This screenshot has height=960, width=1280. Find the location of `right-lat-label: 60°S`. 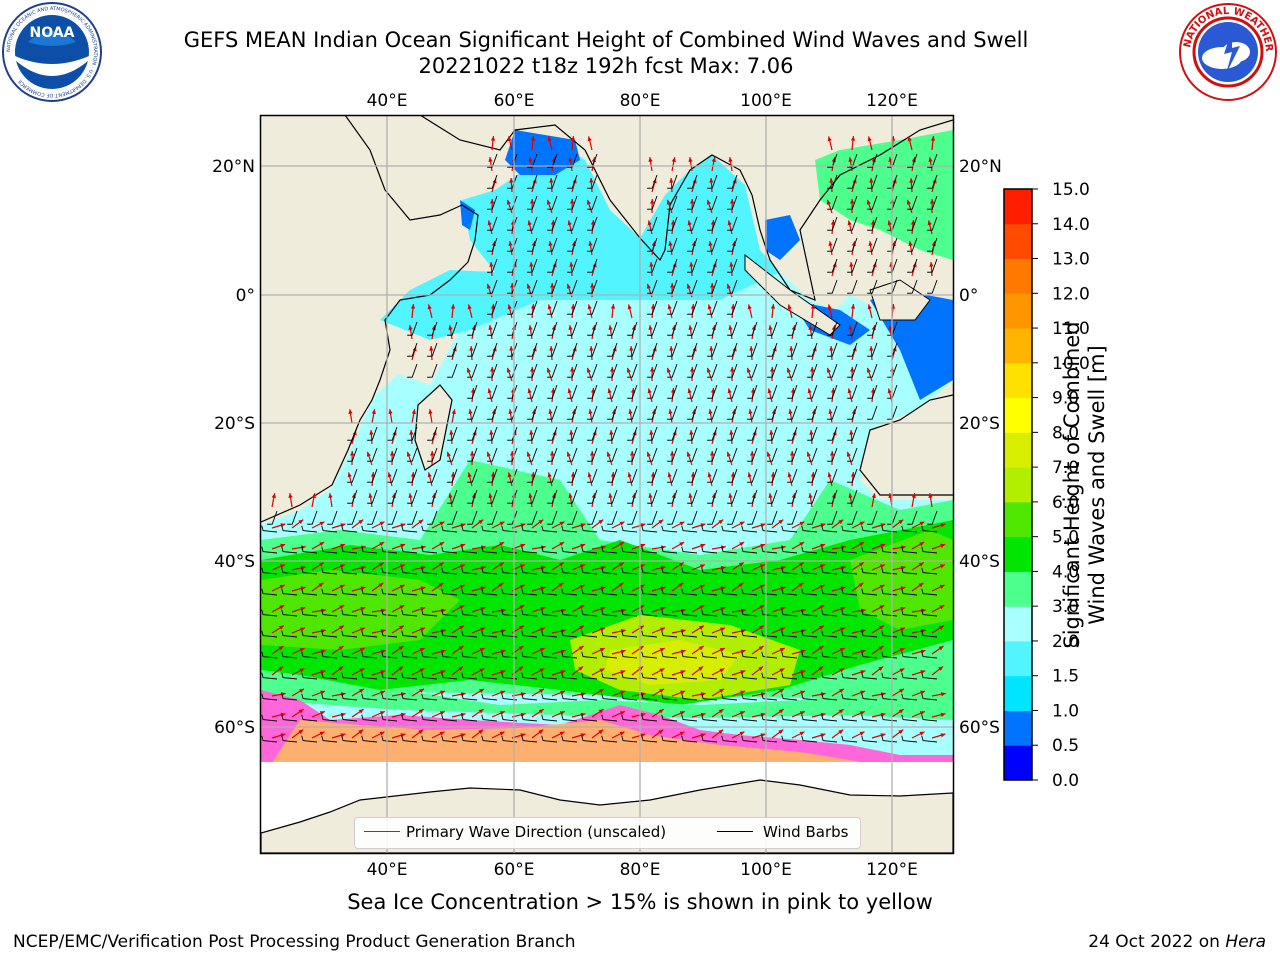

right-lat-label: 60°S is located at coordinates (979, 728).